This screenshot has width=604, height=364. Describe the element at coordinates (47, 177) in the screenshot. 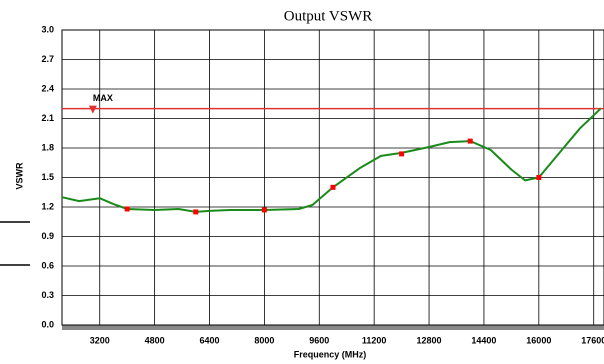

I see `y-tick-label: 1.5` at that location.